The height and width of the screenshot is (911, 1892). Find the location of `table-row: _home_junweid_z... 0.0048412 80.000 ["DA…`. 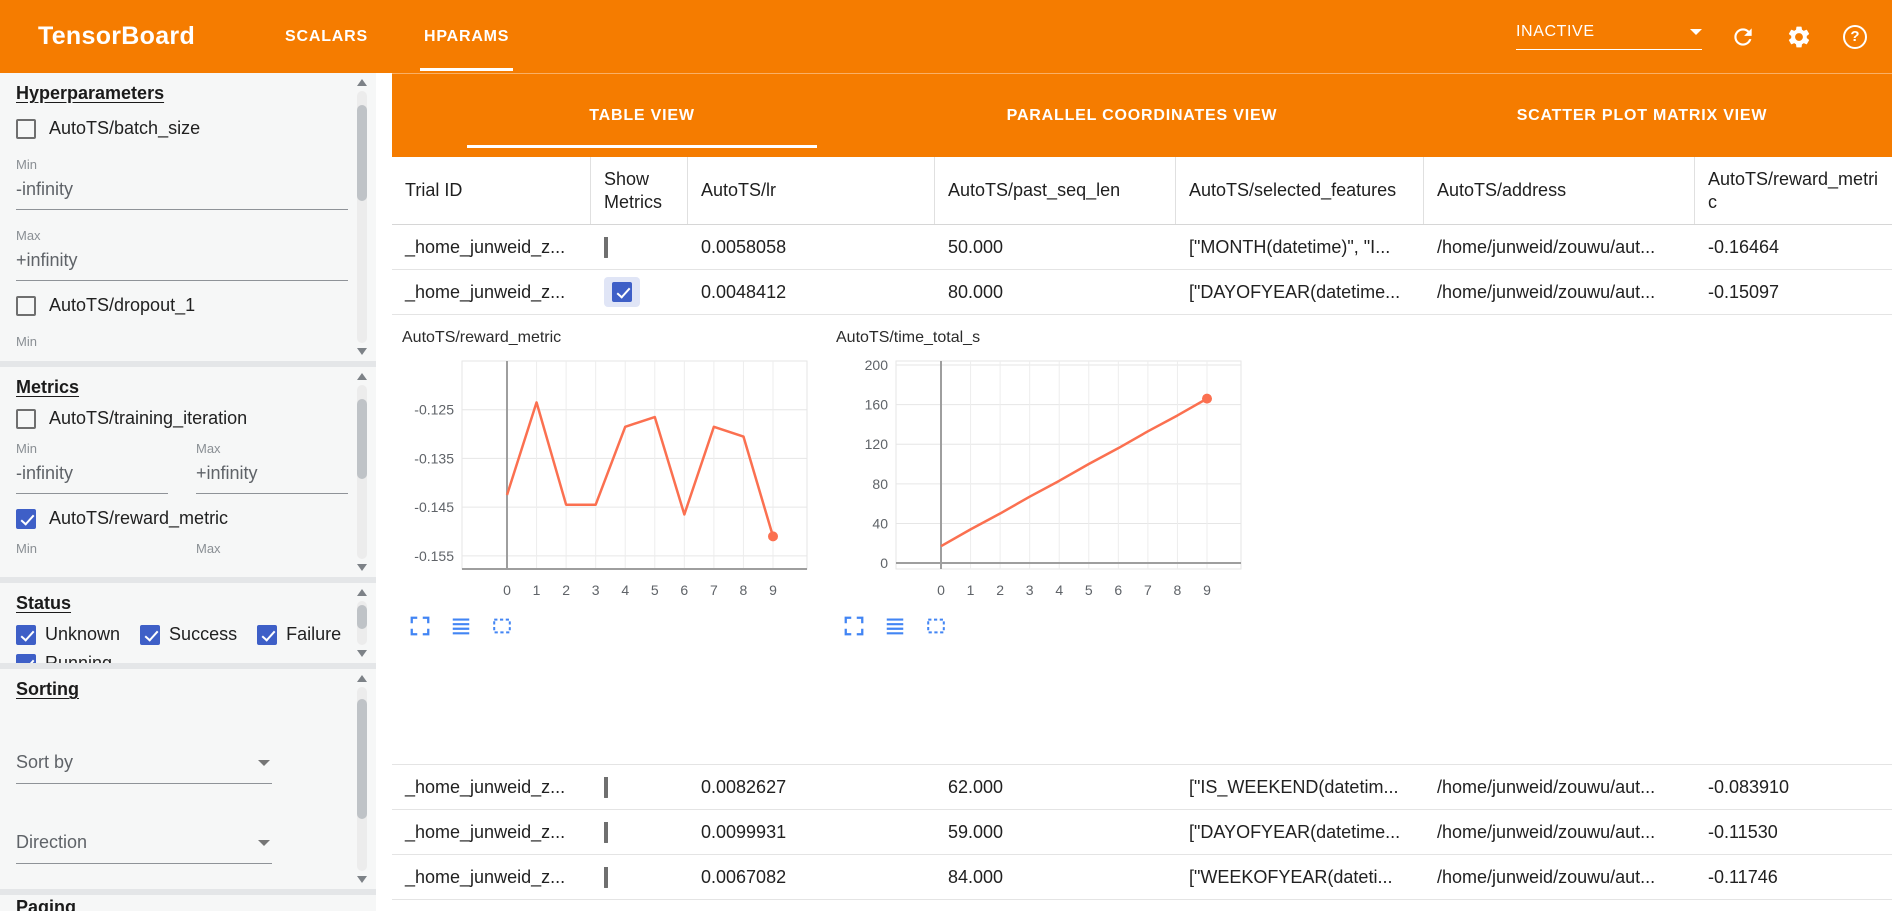

table-row: _home_junweid_z... 0.0048412 80.000 ["DA… is located at coordinates (1142, 292).